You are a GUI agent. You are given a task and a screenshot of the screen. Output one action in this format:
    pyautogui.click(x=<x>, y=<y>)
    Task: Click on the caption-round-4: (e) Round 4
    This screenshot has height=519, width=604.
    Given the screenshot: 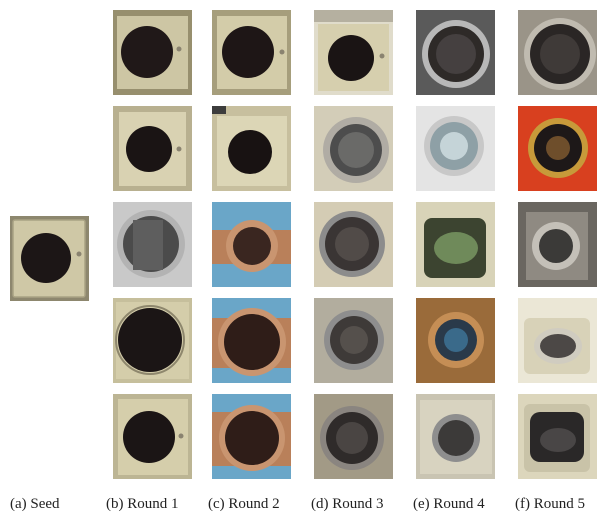 What is the action you would take?
    pyautogui.click(x=449, y=504)
    